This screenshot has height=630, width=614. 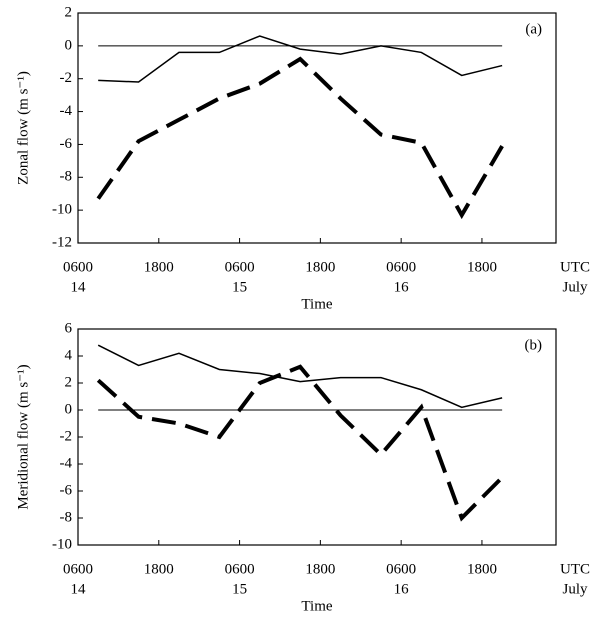 What do you see at coordinates (23, 128) in the screenshot?
I see `y-axis-title: Zonal flow (m s⁻¹)` at bounding box center [23, 128].